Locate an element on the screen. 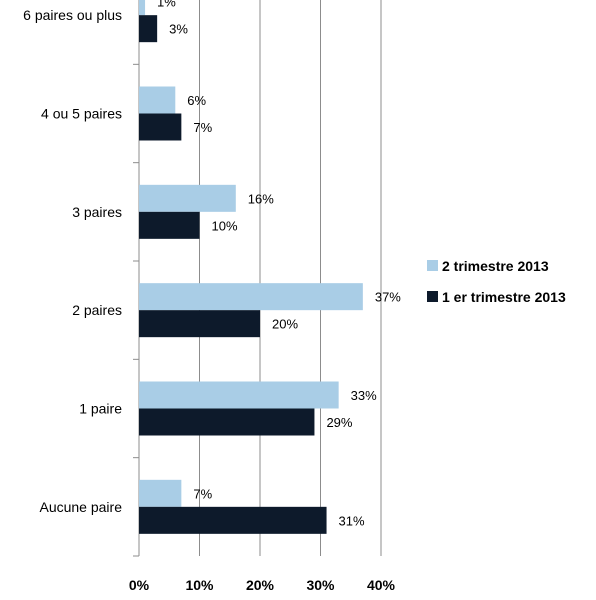  category-label: Aucune paire is located at coordinates (80, 507).